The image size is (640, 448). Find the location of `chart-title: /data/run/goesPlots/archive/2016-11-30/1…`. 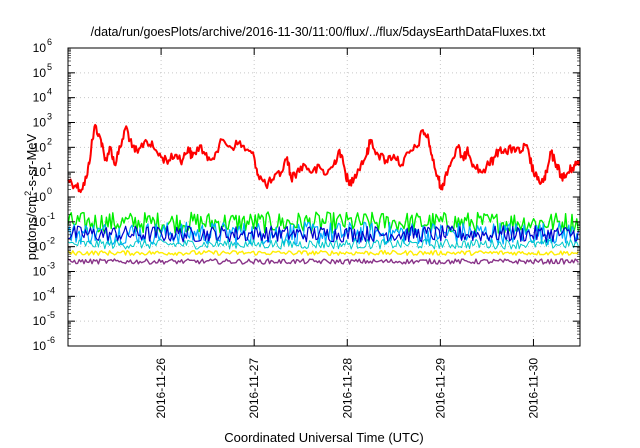

chart-title: /data/run/goesPlots/archive/2016-11-30/1… is located at coordinates (318, 32).